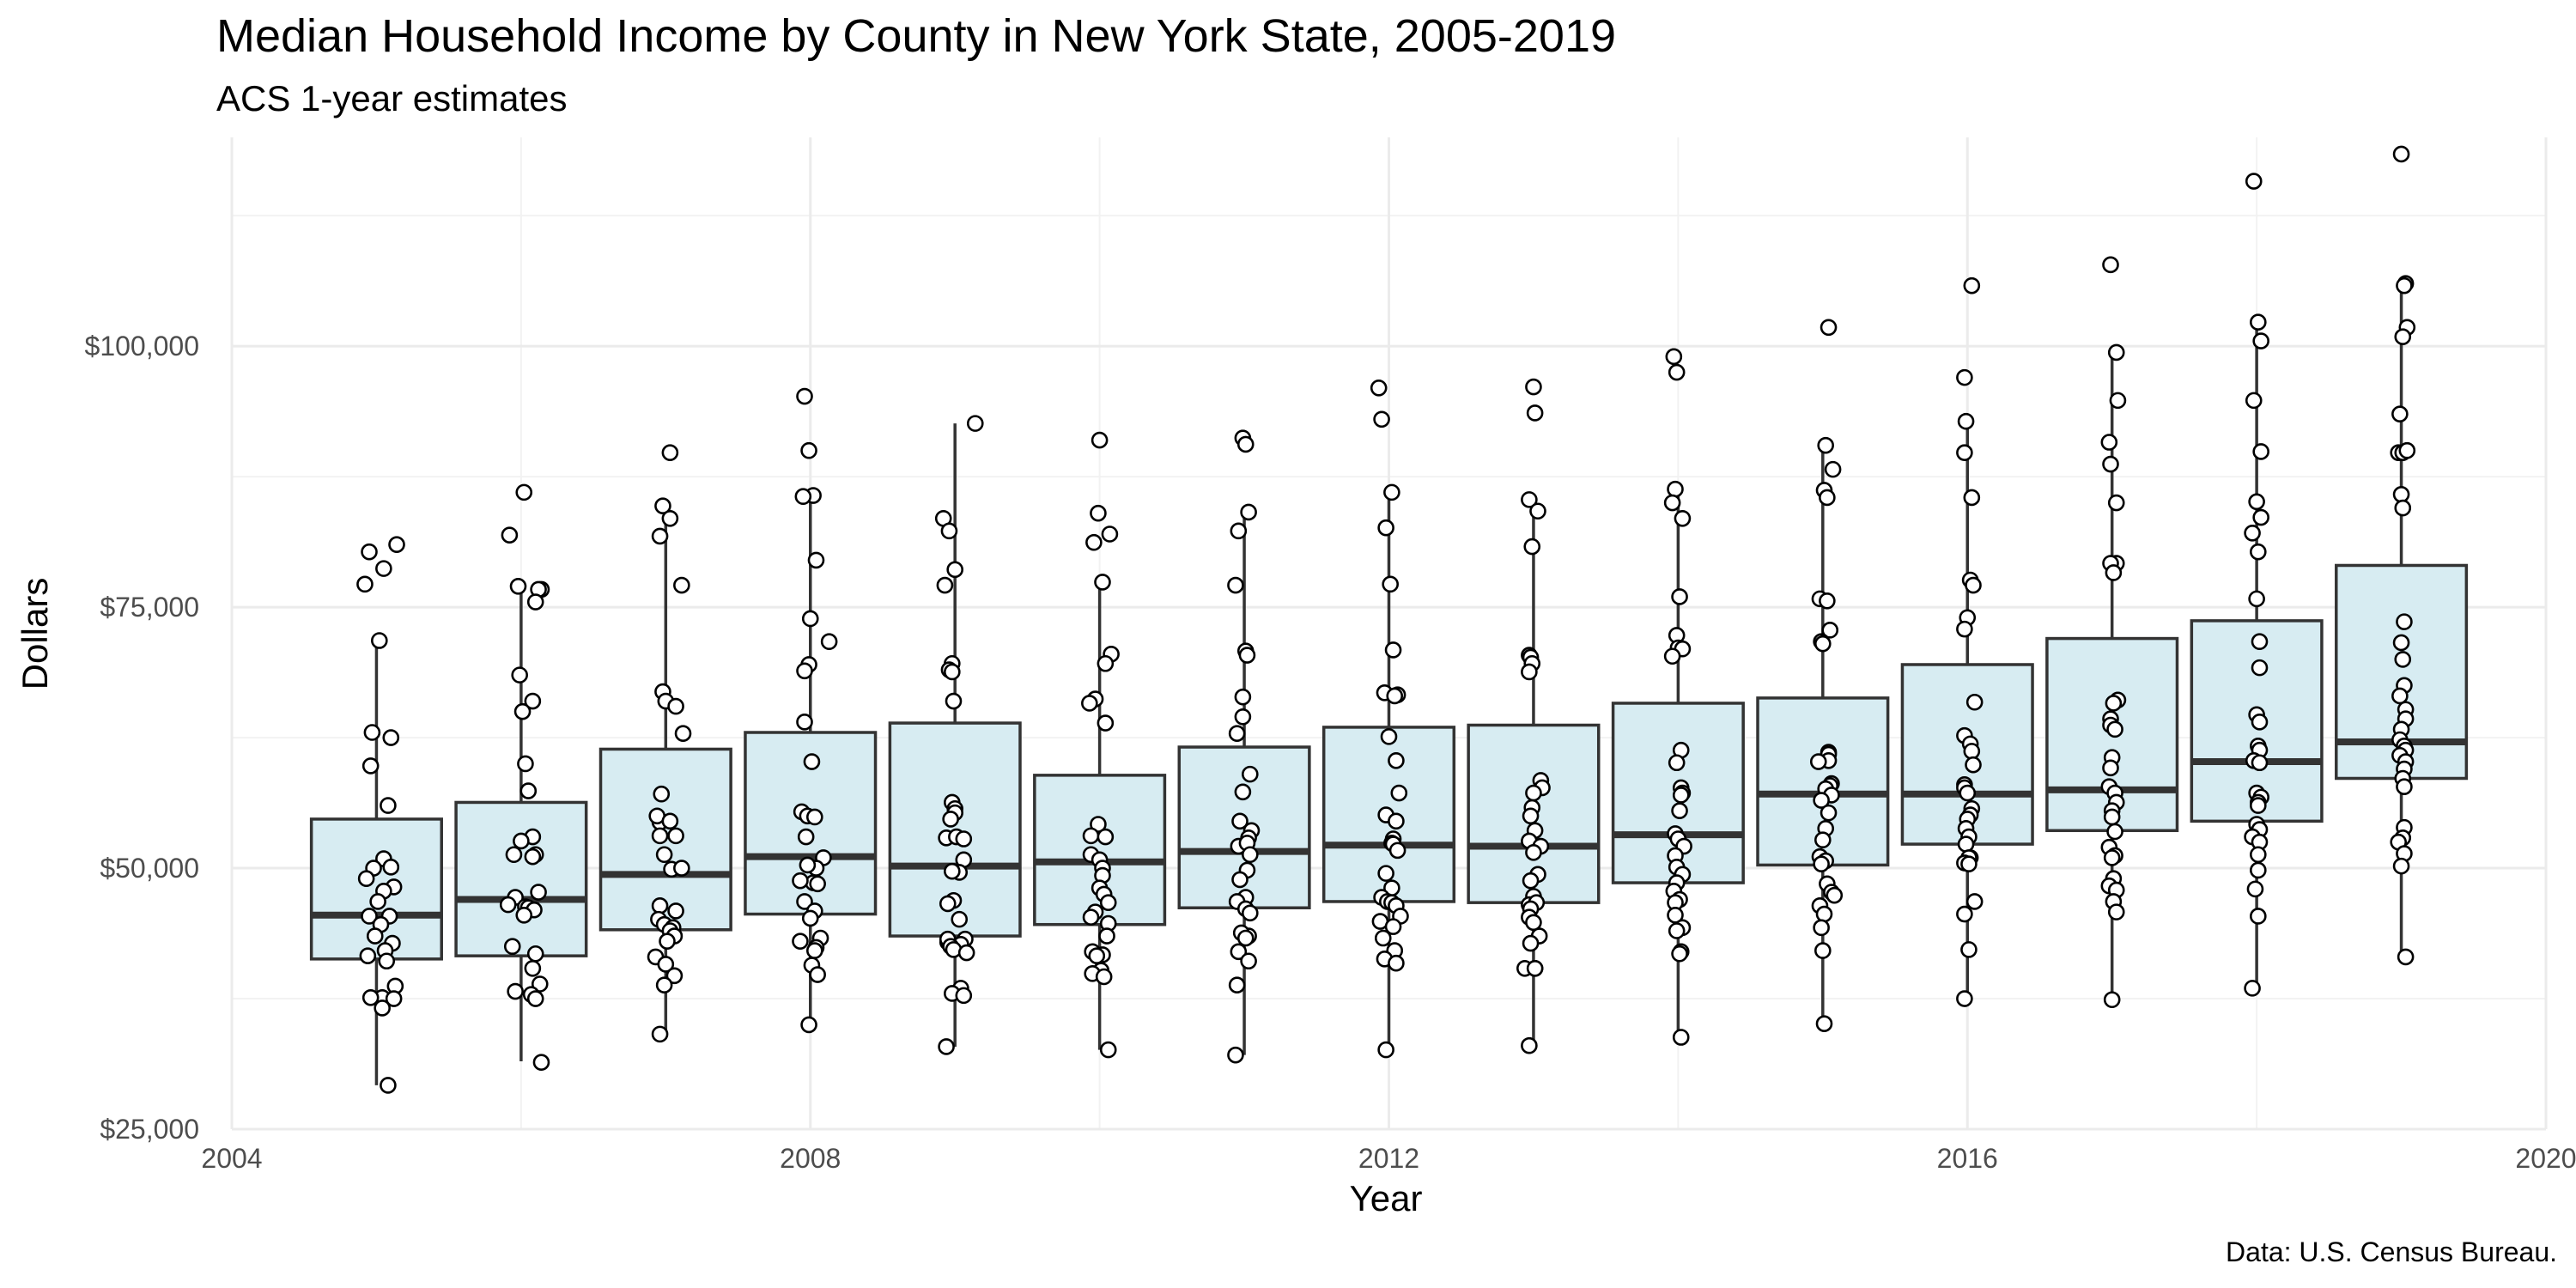  I want to click on x-tick-label: 2008, so click(810, 1158).